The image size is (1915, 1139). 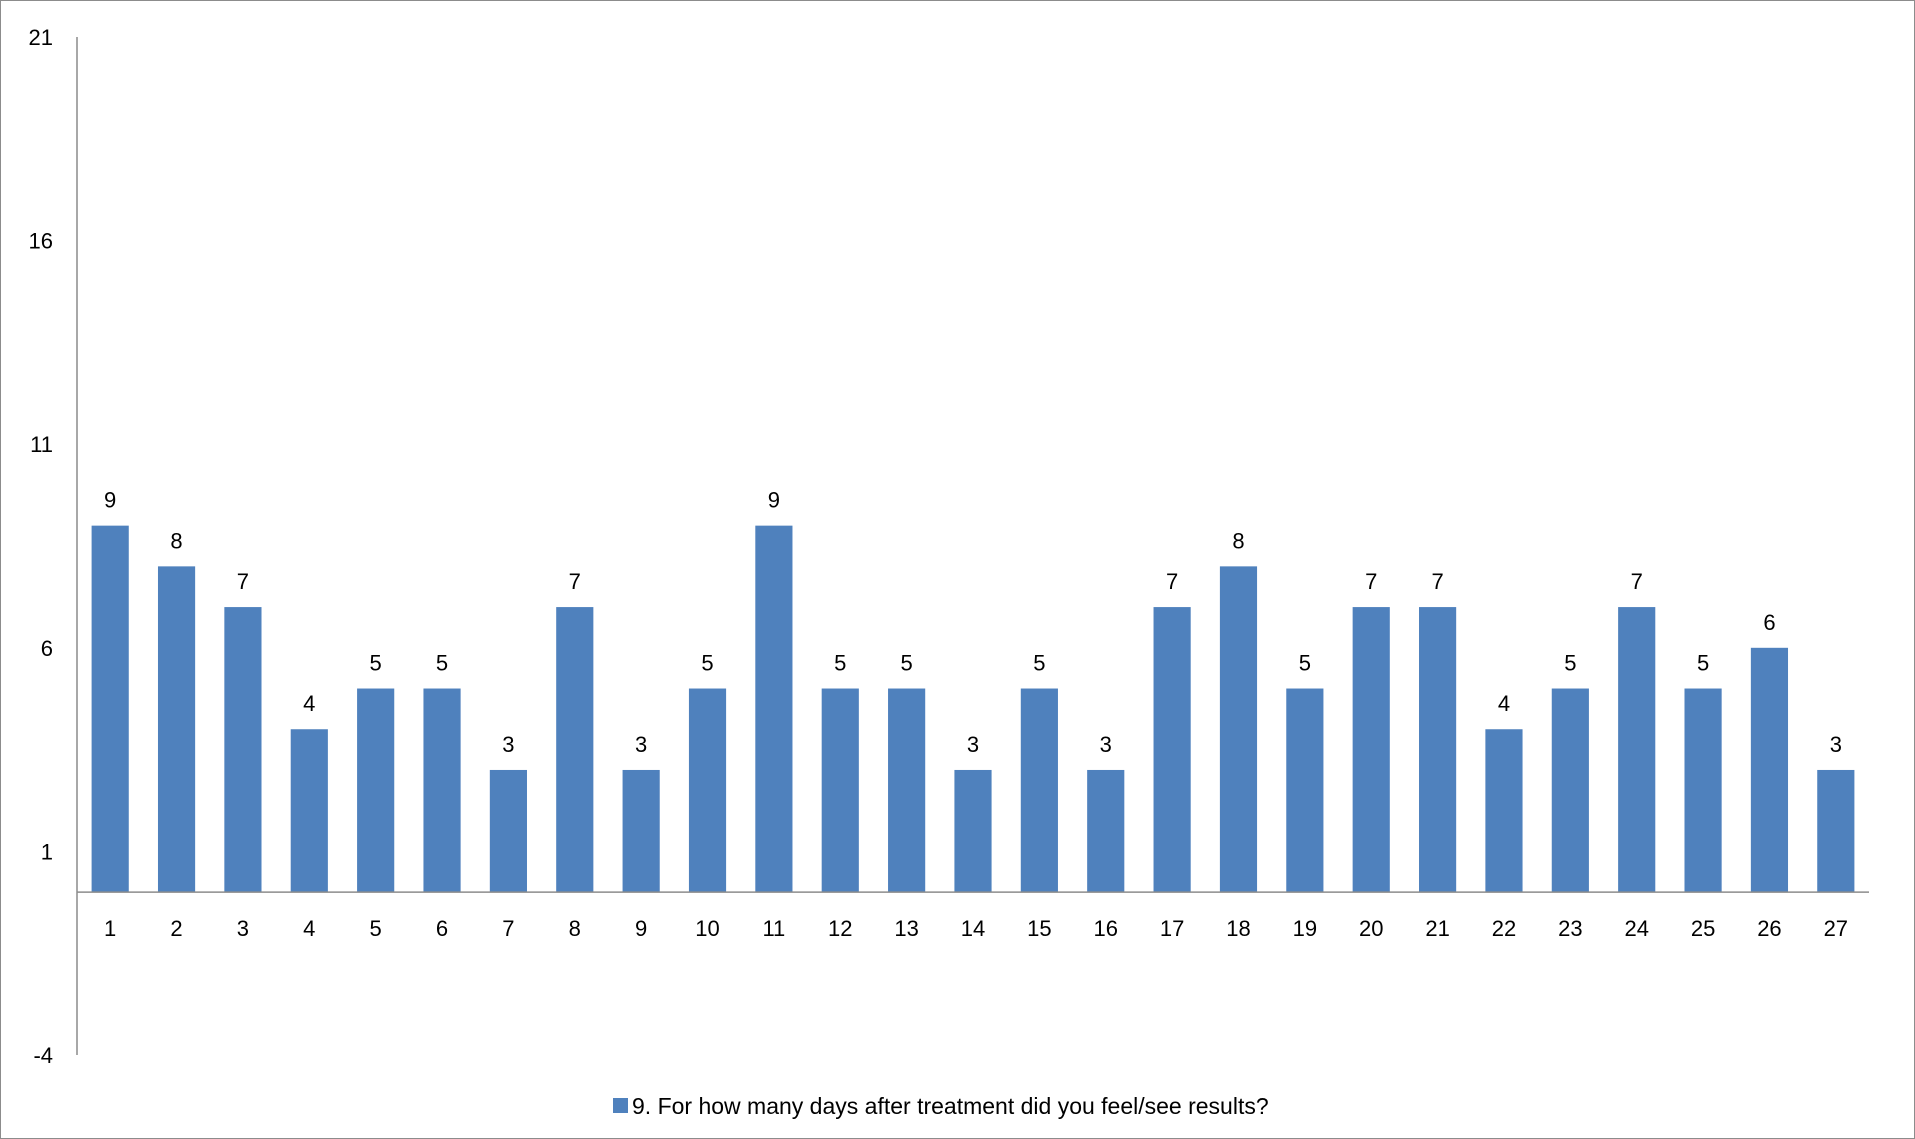 I want to click on y-tick-label: 1, so click(x=47, y=851).